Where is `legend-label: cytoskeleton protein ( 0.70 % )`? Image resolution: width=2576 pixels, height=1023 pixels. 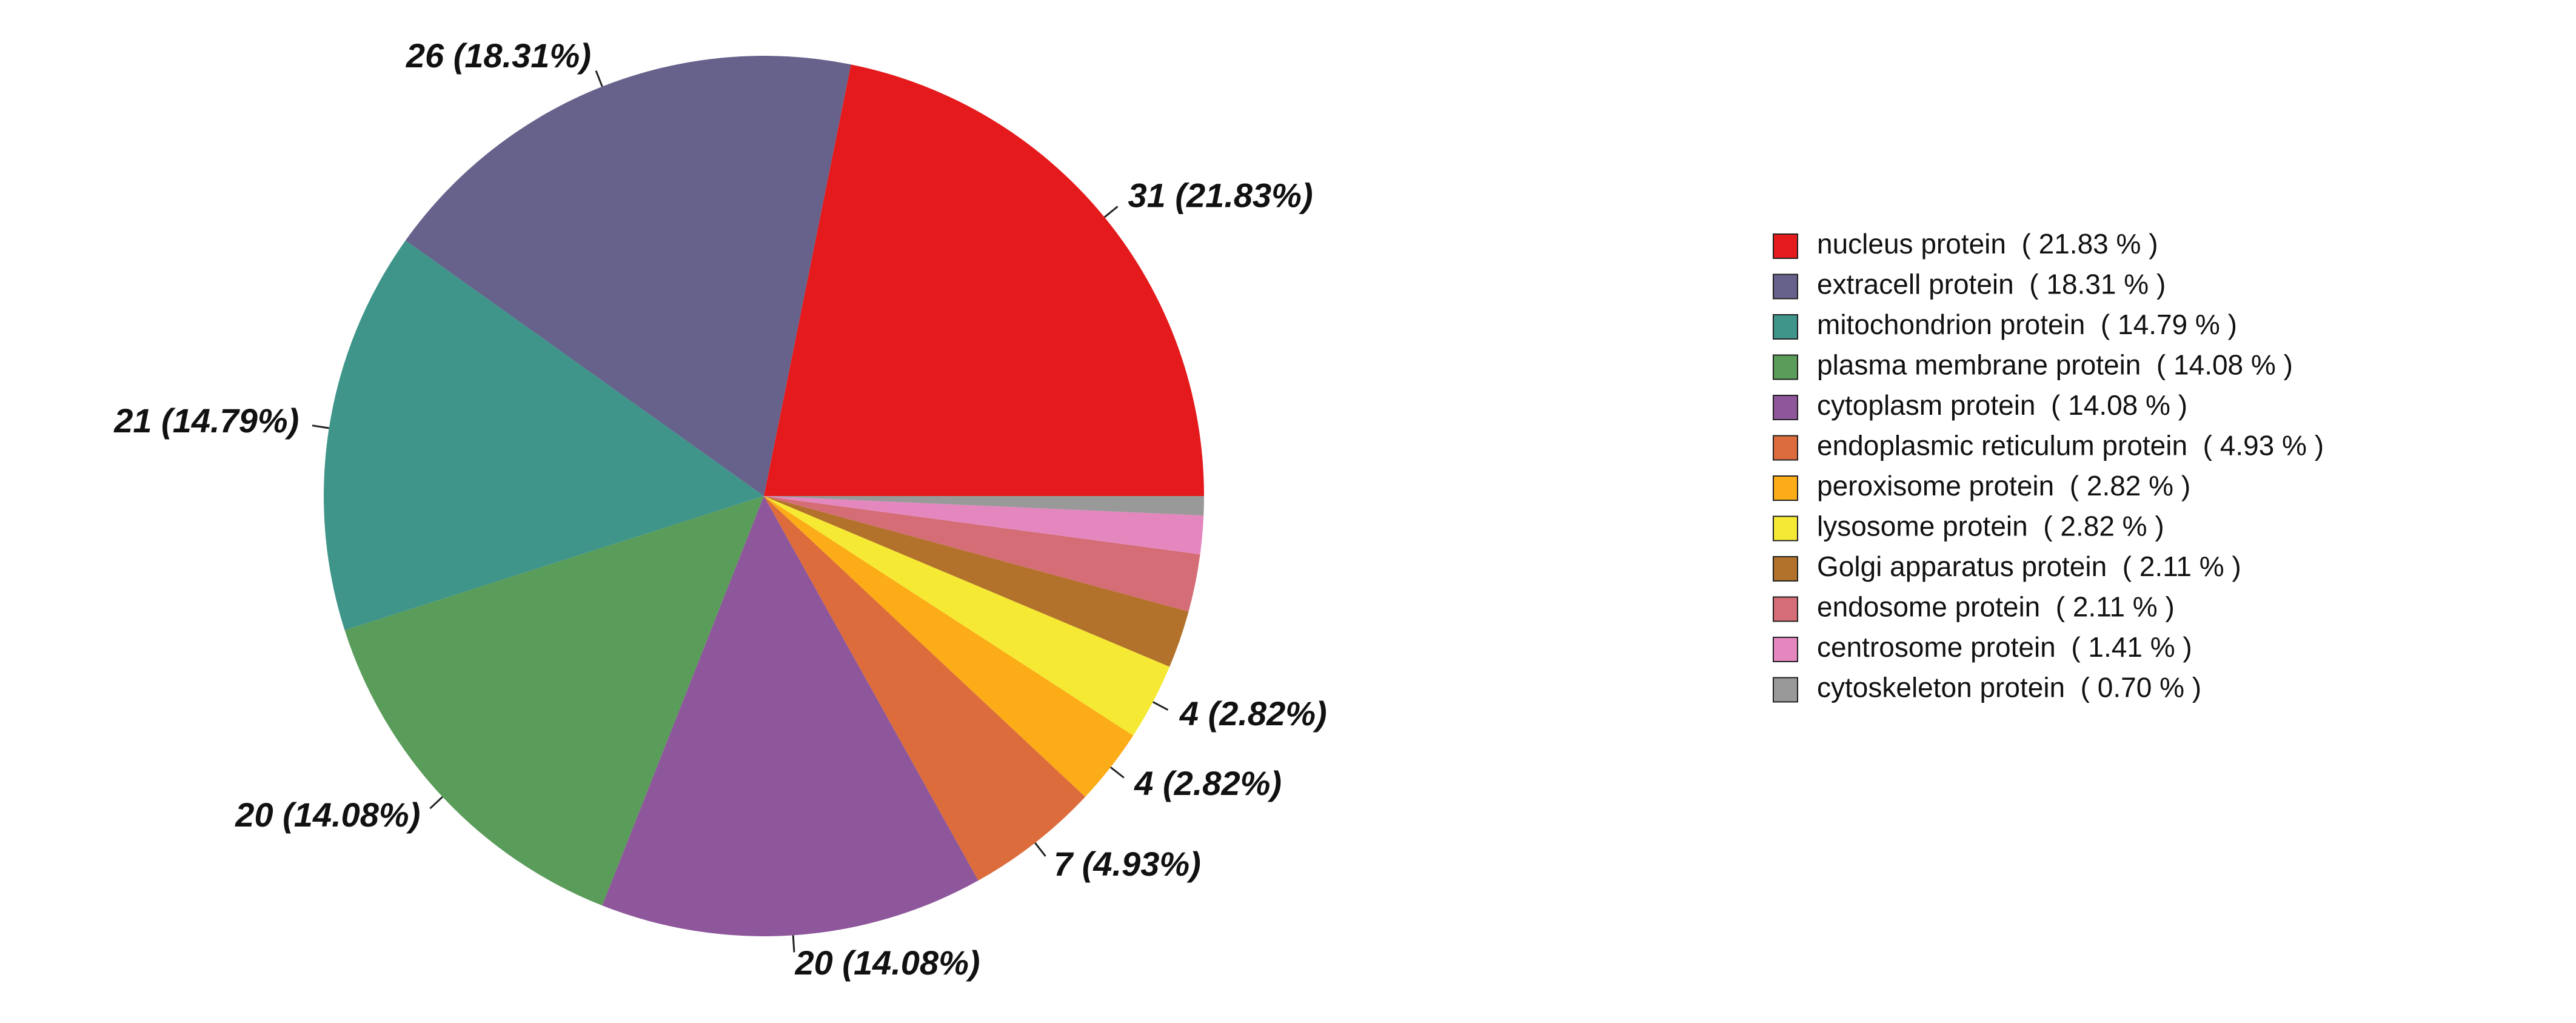 legend-label: cytoskeleton protein ( 0.70 % ) is located at coordinates (2009, 687).